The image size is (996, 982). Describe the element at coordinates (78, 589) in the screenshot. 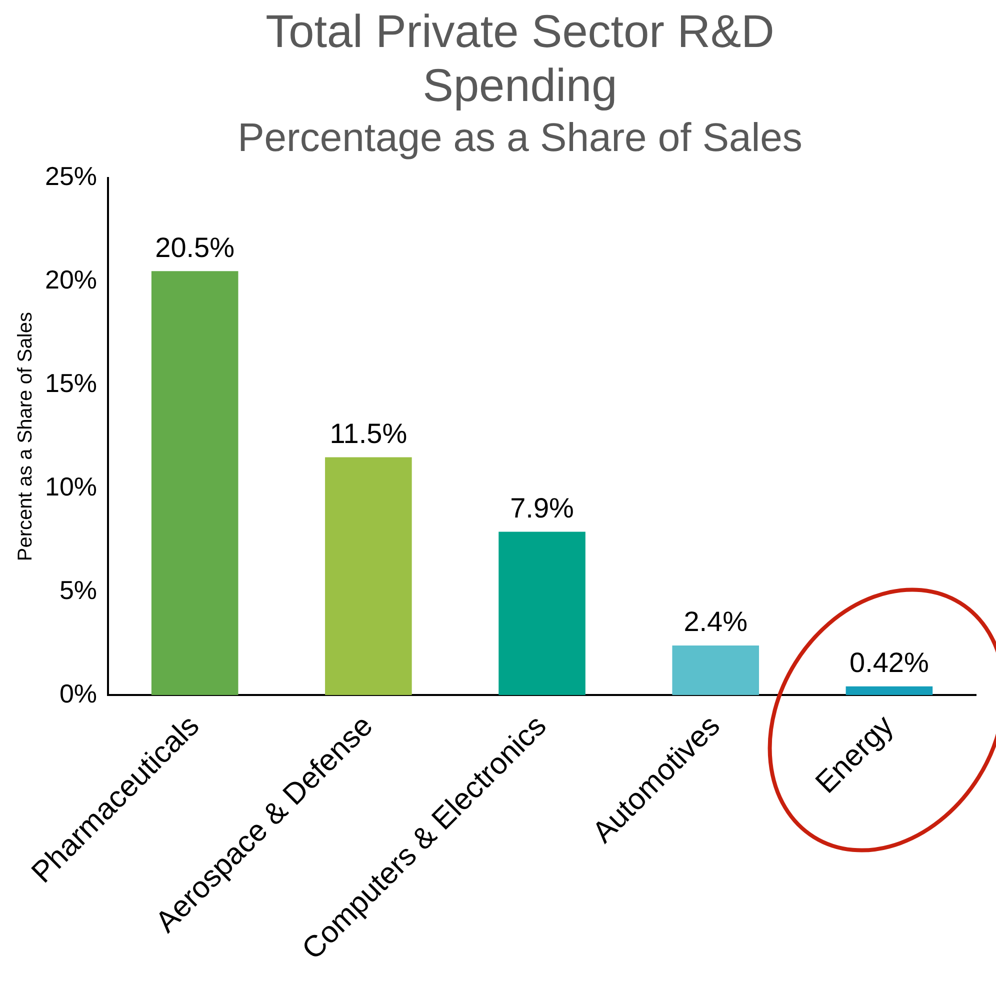

I see `y-tick-label: 5%` at that location.